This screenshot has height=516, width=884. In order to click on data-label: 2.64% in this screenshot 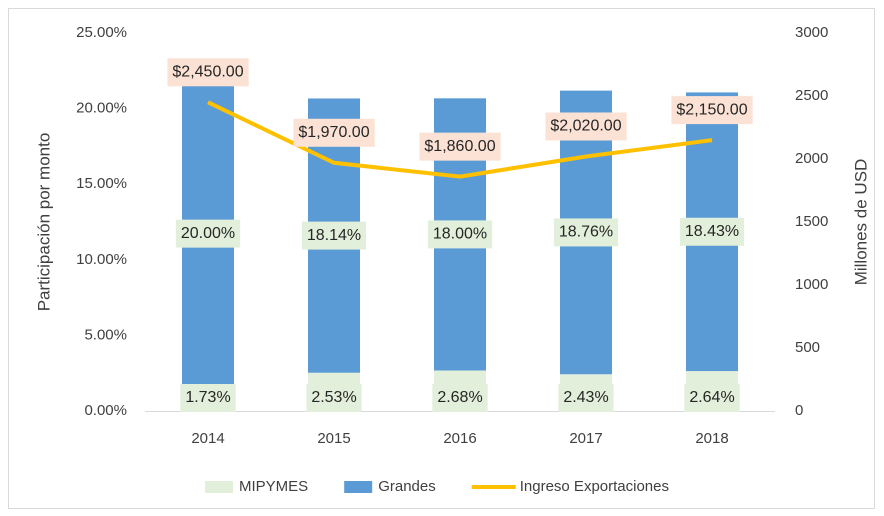, I will do `click(712, 398)`.